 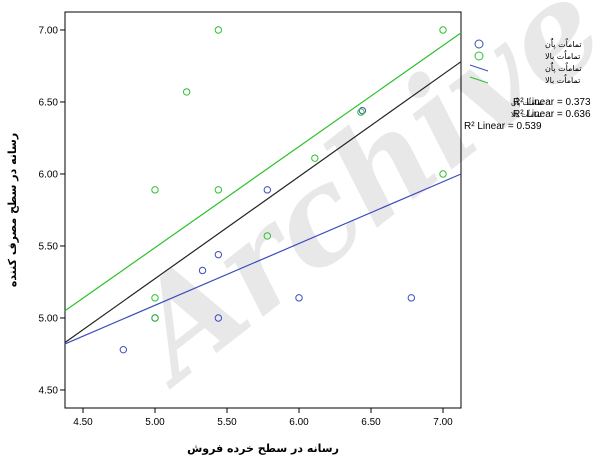 I want to click on y-axis-label: رسانه در سطح مصرف کننده, so click(x=12, y=210).